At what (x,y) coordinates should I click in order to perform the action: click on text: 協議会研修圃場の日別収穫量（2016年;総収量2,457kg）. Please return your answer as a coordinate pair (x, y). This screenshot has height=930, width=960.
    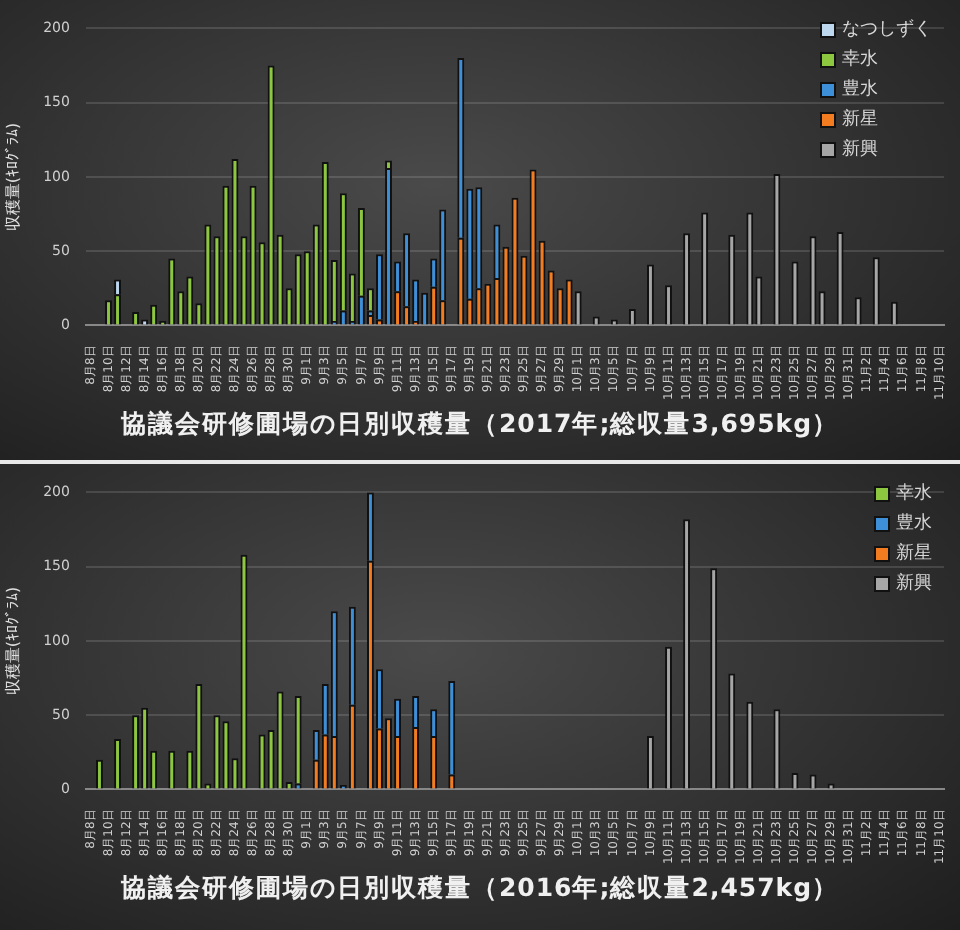
    Looking at the image, I should click on (480, 889).